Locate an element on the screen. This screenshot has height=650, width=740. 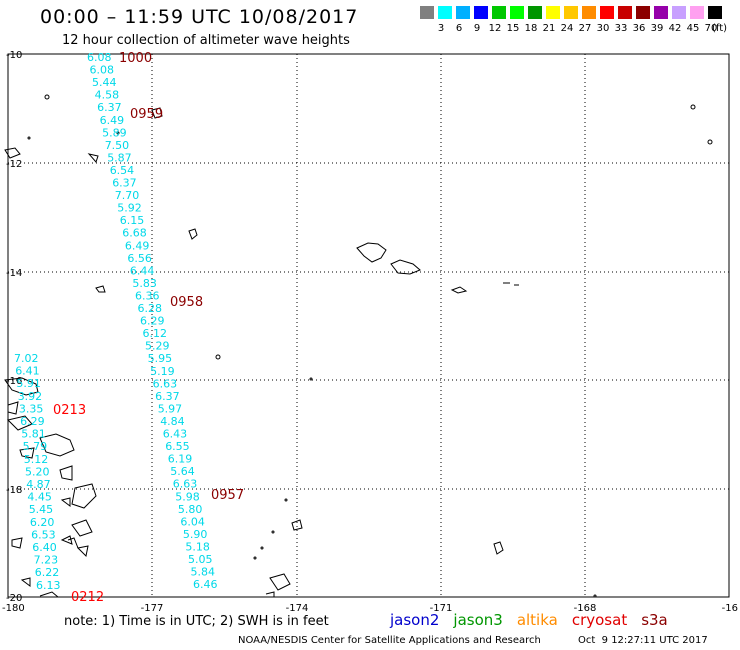
satellite-legend-item: s3a is located at coordinates (654, 620).